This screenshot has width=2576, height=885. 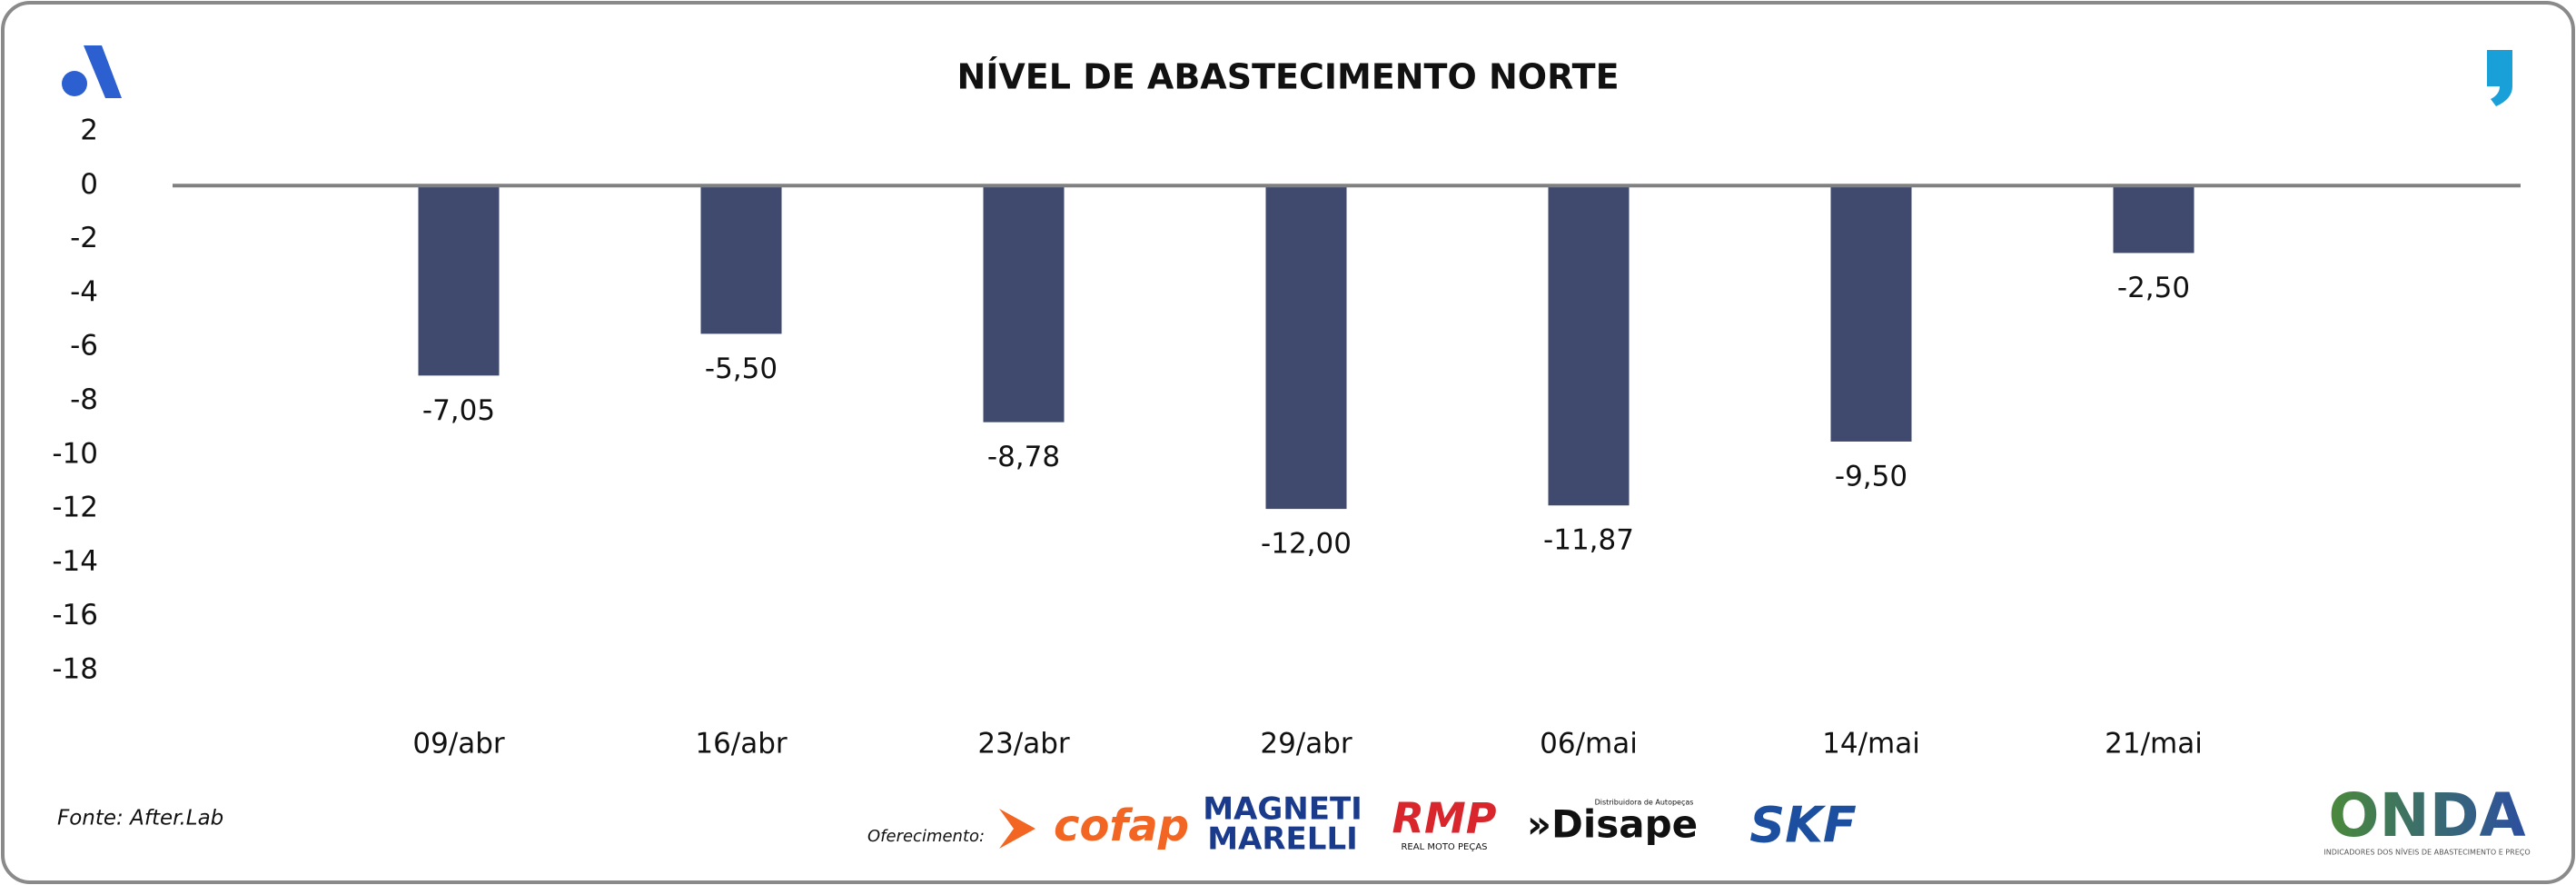 What do you see at coordinates (1282, 839) in the screenshot?
I see `logo-marelli: MARELLI` at bounding box center [1282, 839].